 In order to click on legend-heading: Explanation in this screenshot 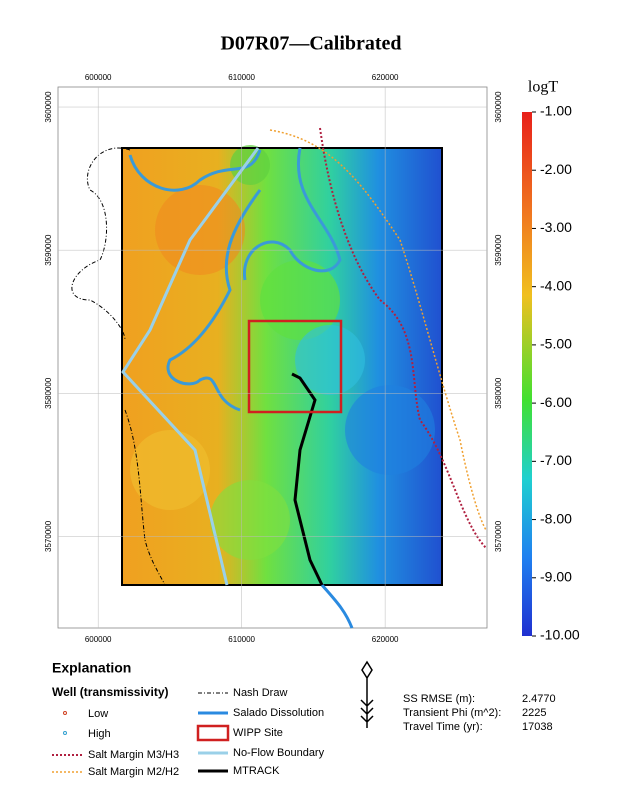, I will do `click(91, 668)`.